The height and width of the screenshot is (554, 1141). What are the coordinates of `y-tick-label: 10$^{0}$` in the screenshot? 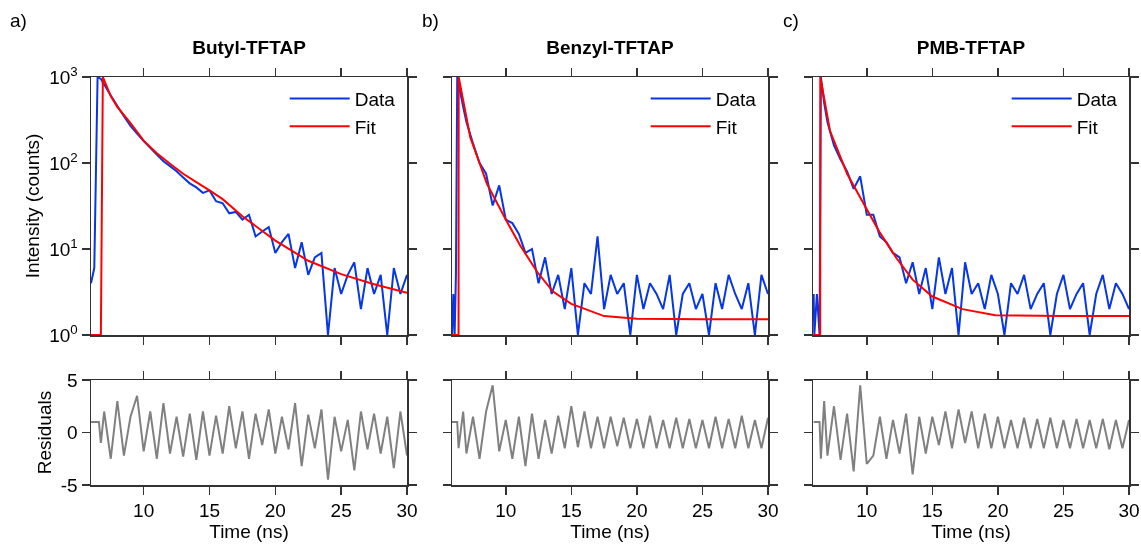 It's located at (63, 333).